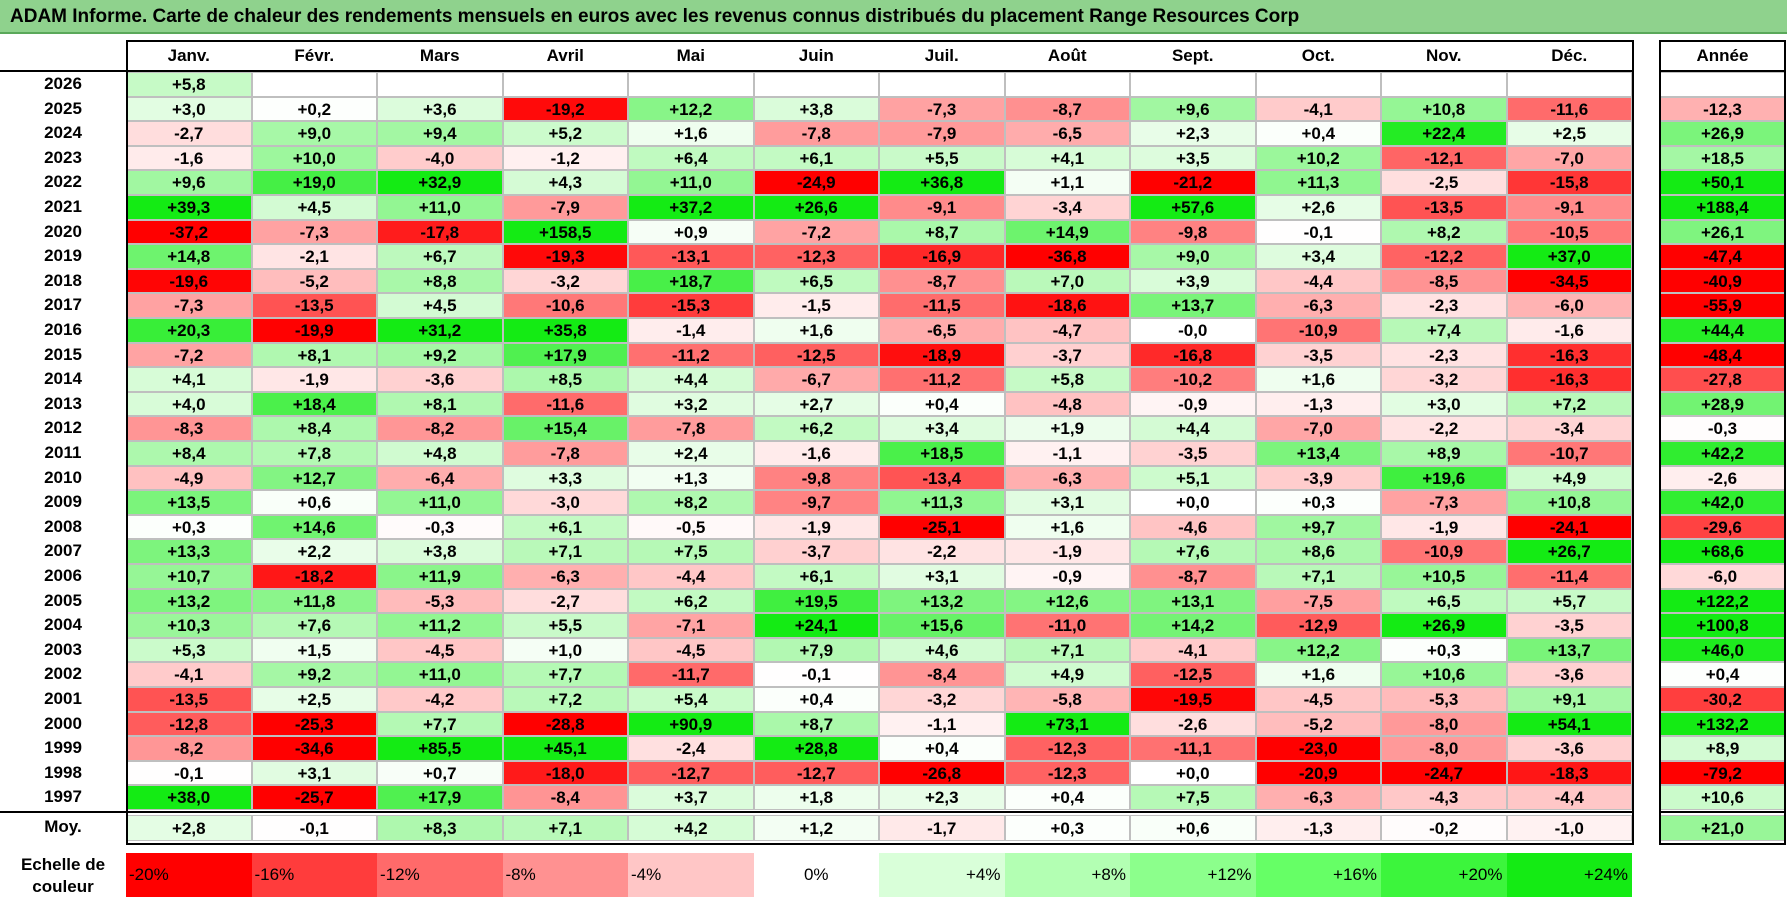 The width and height of the screenshot is (1787, 912). Describe the element at coordinates (942, 158) in the screenshot. I see `heatmap-cell: +5,5` at that location.